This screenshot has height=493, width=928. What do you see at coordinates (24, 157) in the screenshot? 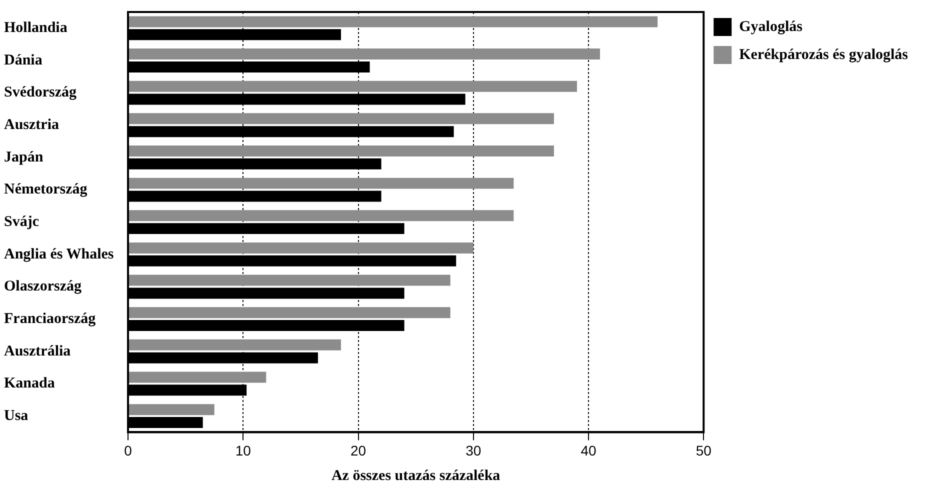
I see `y-tick-label: Japán` at bounding box center [24, 157].